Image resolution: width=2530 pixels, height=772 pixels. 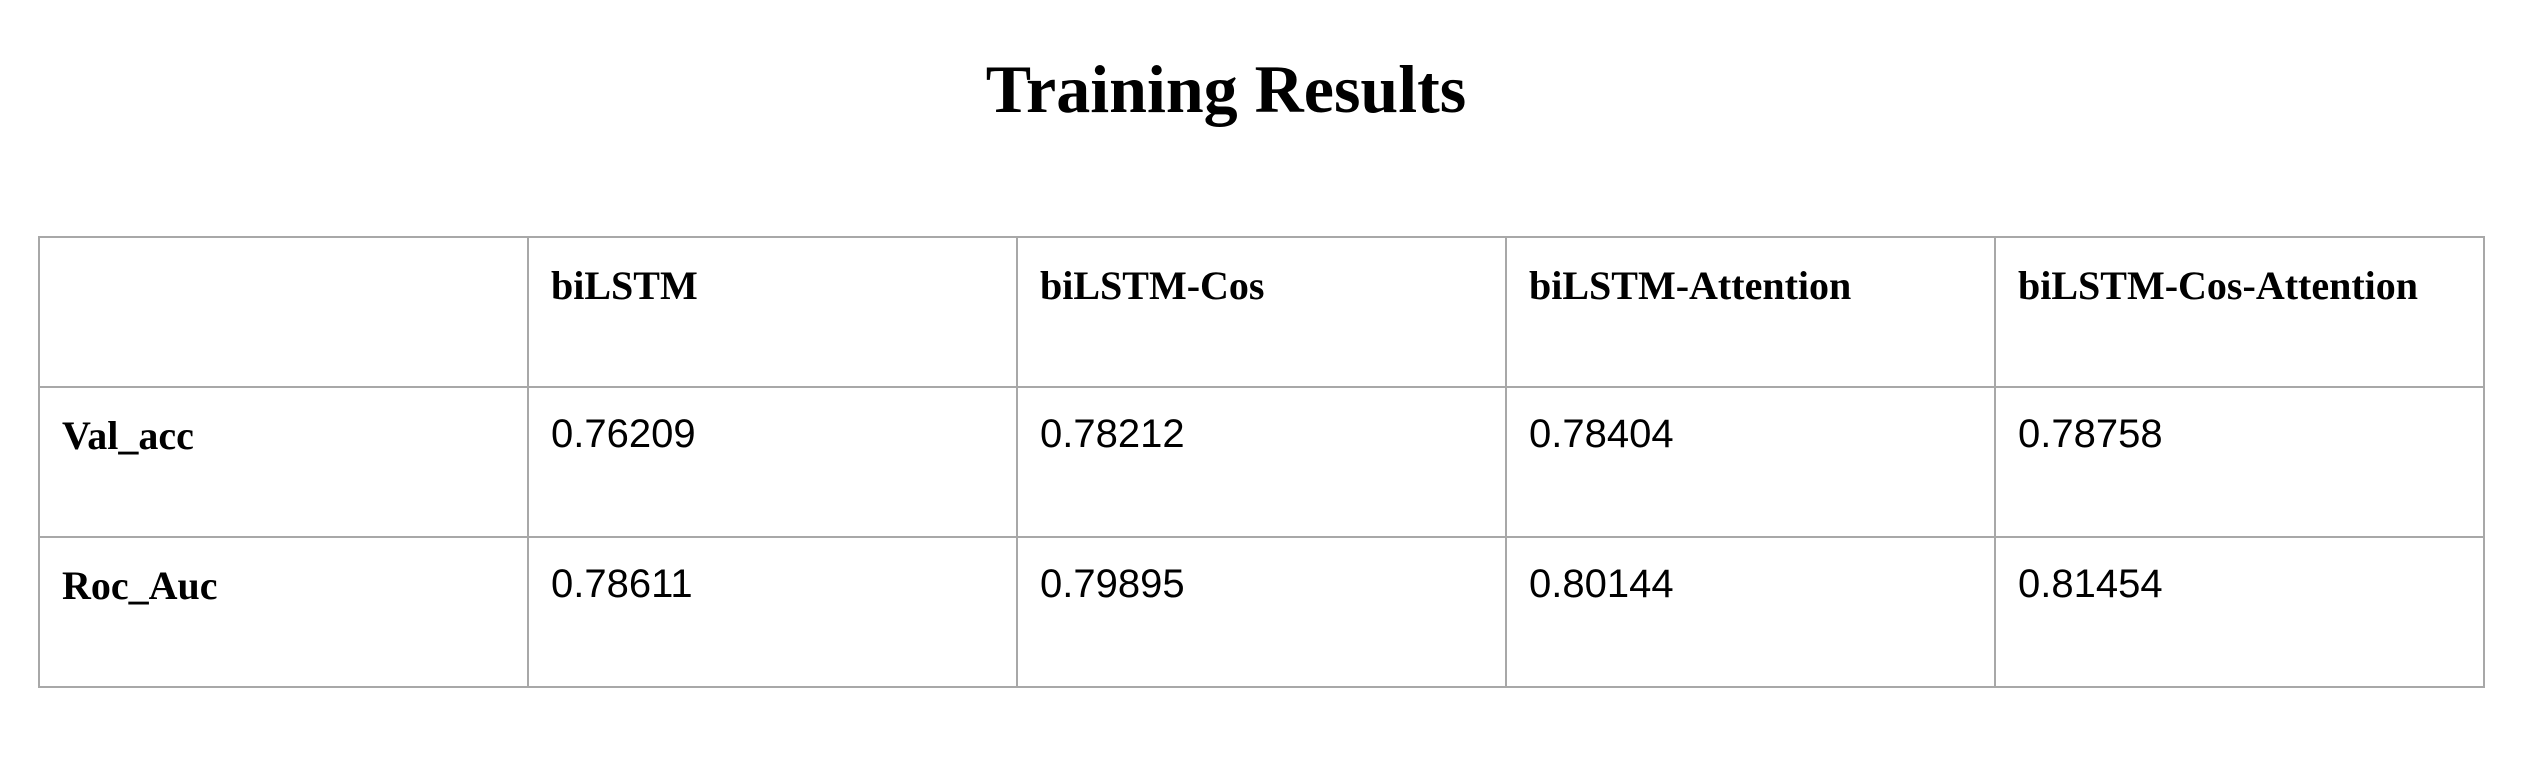 I want to click on column-header: biLSTM, so click(x=772, y=312).